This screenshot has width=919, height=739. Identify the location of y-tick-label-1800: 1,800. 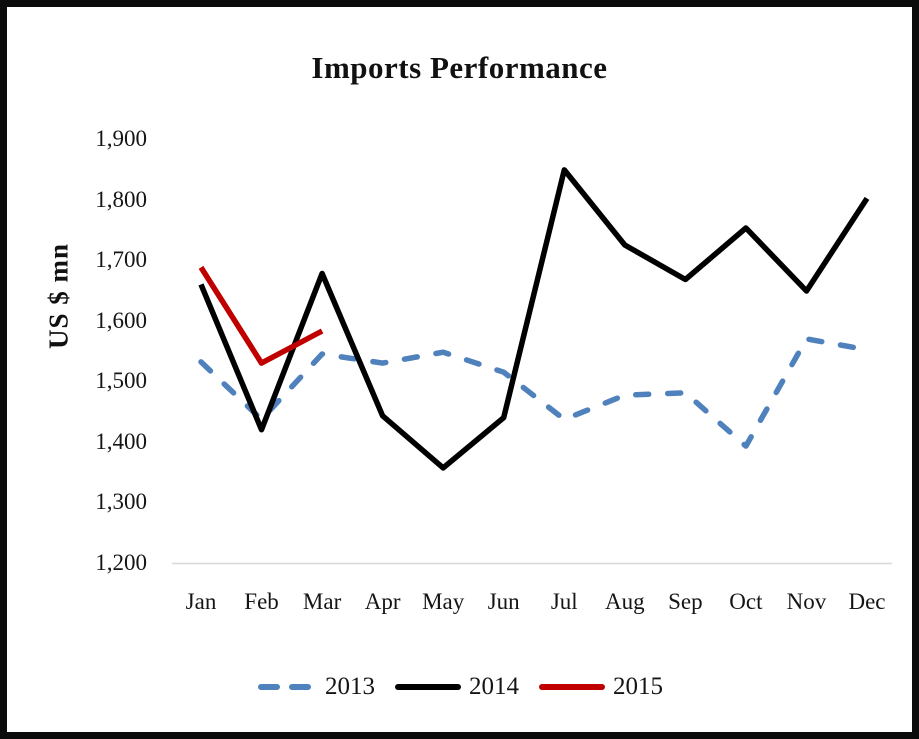
(121, 199).